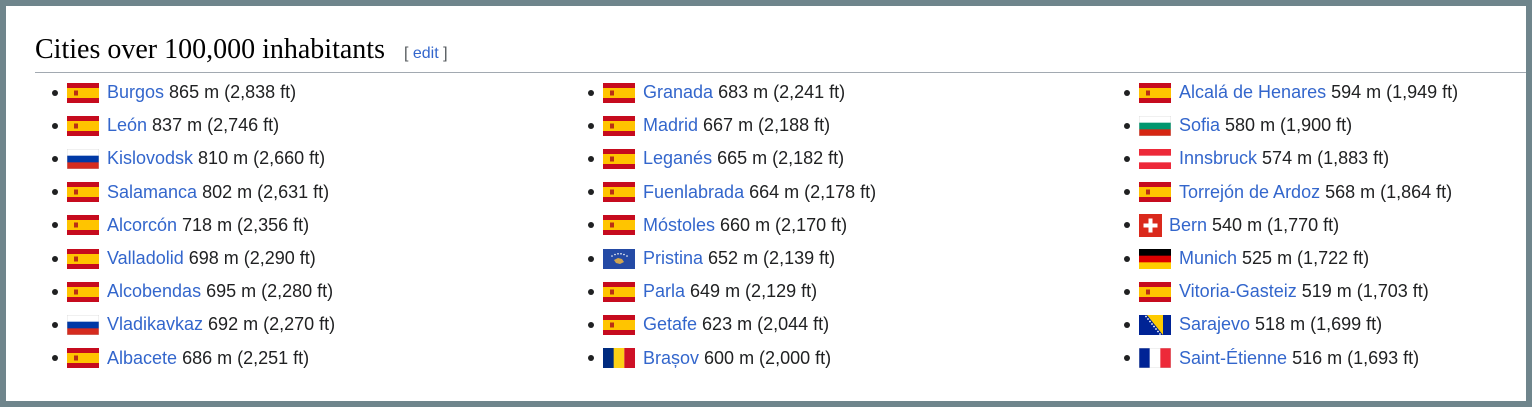 The width and height of the screenshot is (1532, 407). What do you see at coordinates (145, 258) in the screenshot?
I see `city-link: Valladolid` at bounding box center [145, 258].